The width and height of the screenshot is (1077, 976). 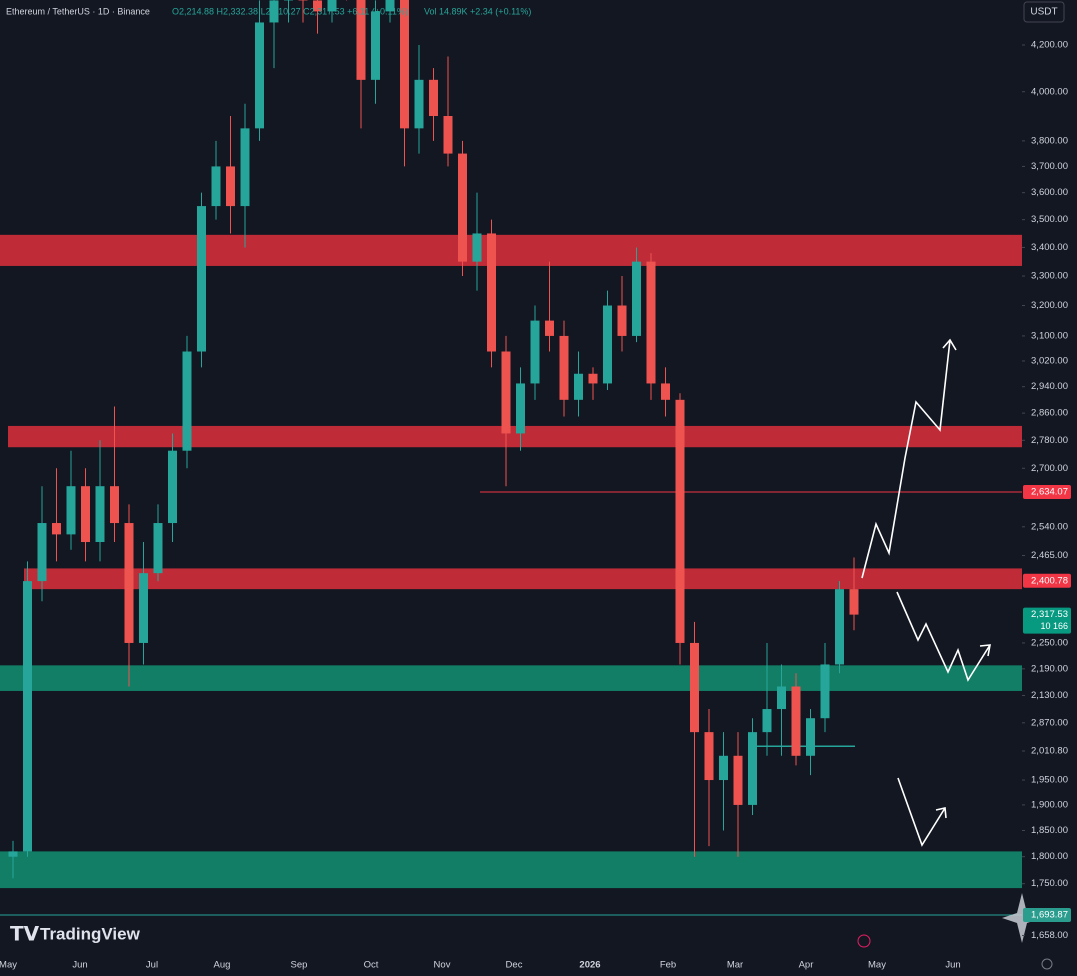 What do you see at coordinates (806, 965) in the screenshot?
I see `x-tick-label: Apr` at bounding box center [806, 965].